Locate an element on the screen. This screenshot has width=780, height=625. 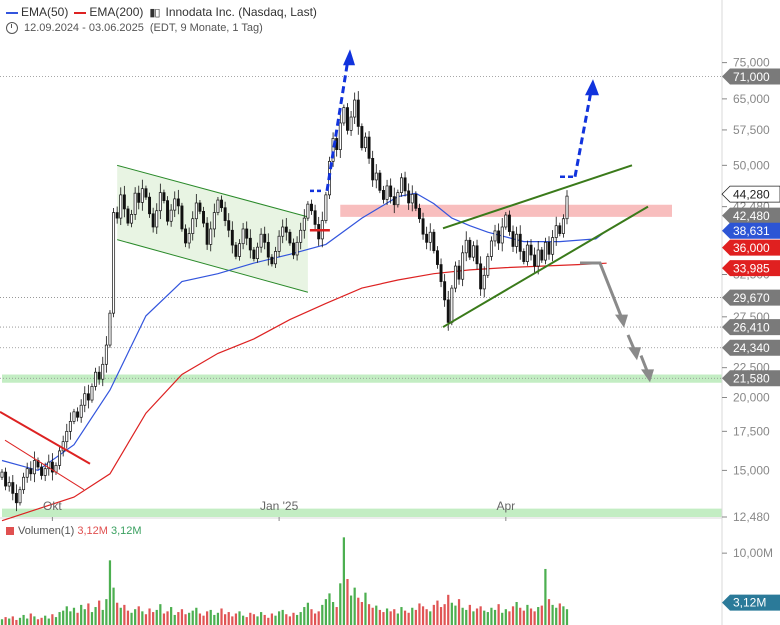
y-tick-label: 57,500 is located at coordinates (751, 130).